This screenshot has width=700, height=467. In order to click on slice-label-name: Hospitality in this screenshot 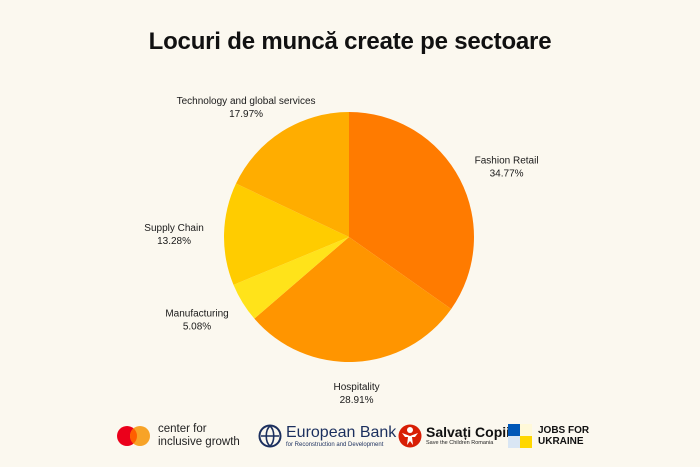, I will do `click(357, 387)`.